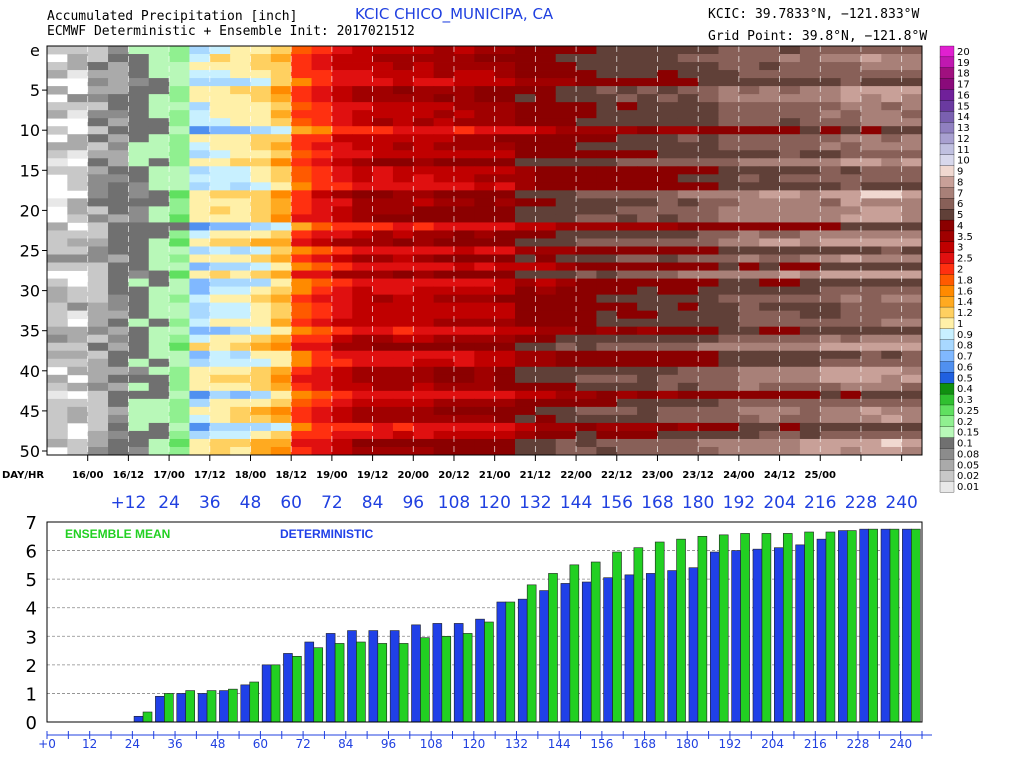 This screenshot has width=1024, height=768. What do you see at coordinates (960, 324) in the screenshot?
I see `colorbar-label: 1` at bounding box center [960, 324].